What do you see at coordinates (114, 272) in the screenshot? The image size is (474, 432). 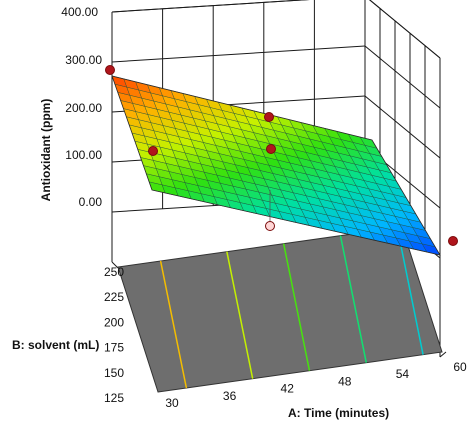 I see `y-tick-label: 250` at bounding box center [114, 272].